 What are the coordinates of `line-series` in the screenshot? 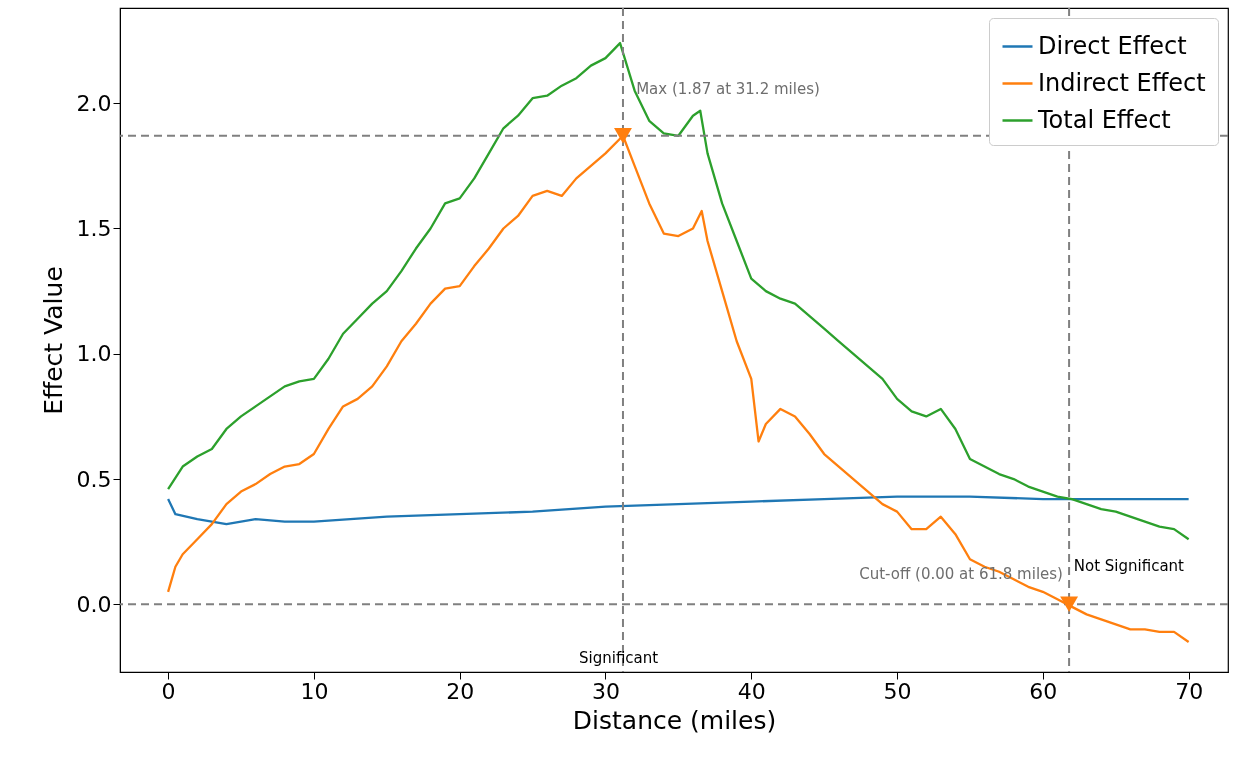 It's located at (678, 510).